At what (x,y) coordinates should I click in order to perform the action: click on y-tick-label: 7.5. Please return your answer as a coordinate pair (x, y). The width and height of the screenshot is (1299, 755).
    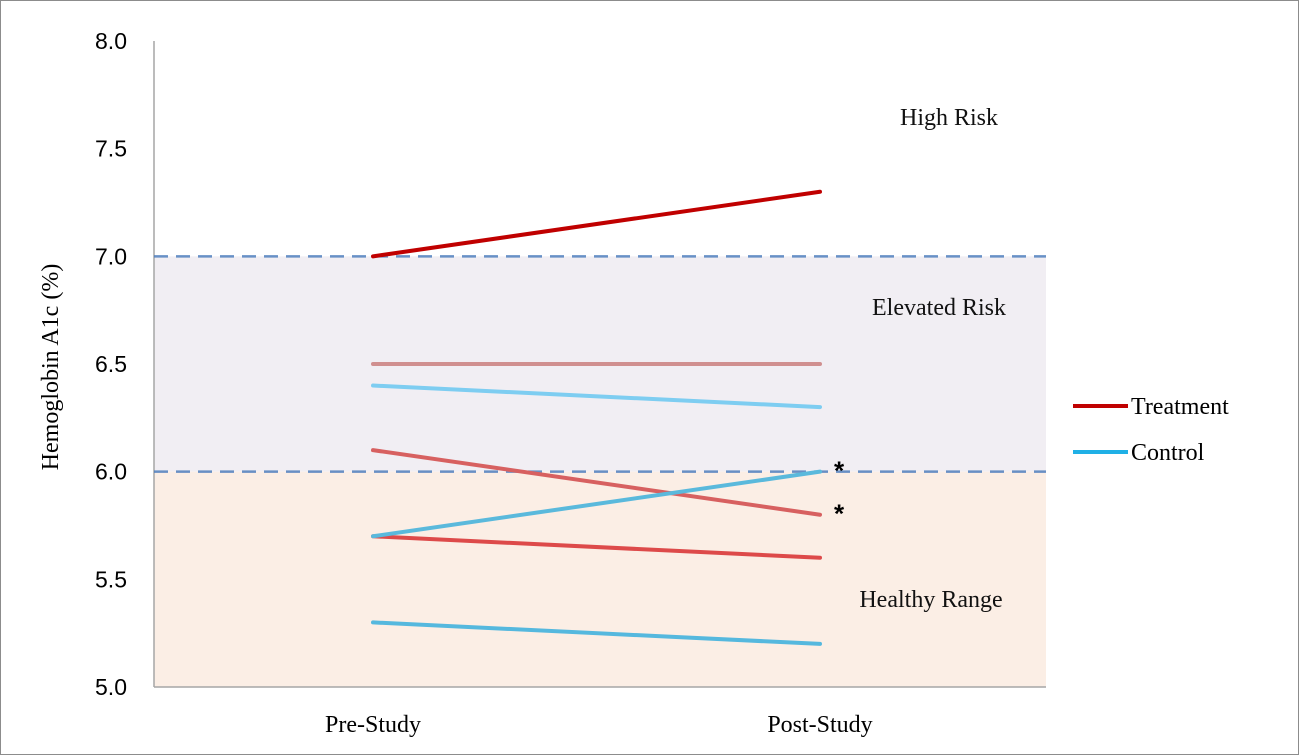
    Looking at the image, I should click on (111, 149).